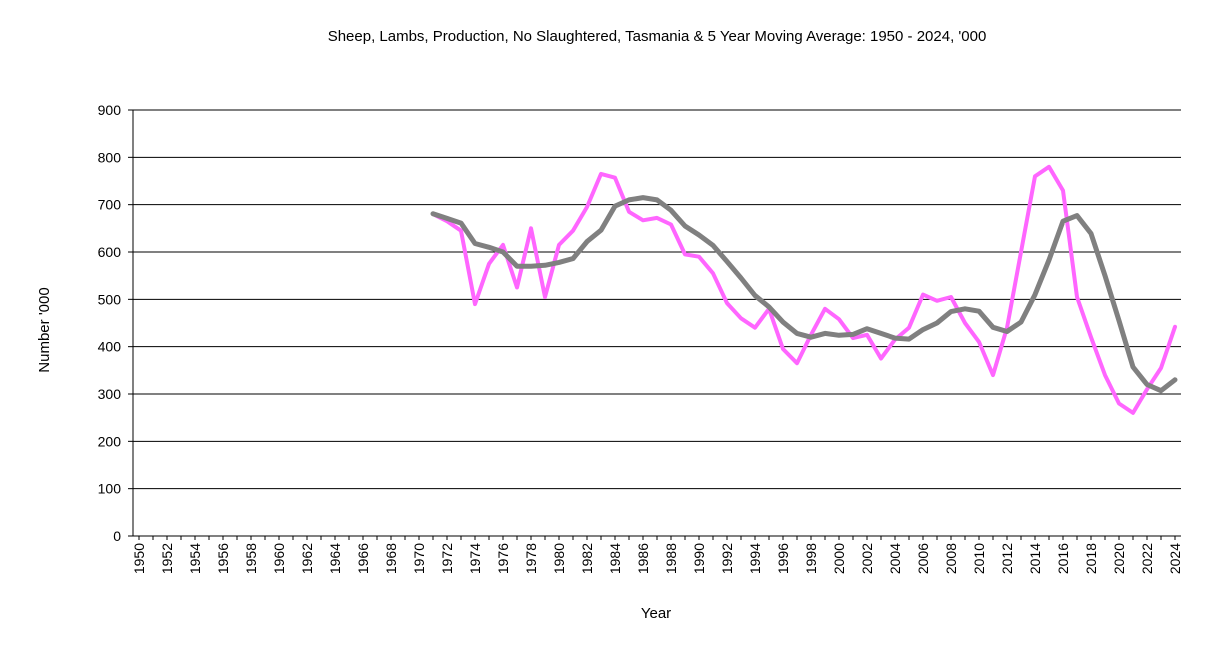 The width and height of the screenshot is (1208, 666). Describe the element at coordinates (110, 110) in the screenshot. I see `y-tick-label: 900` at that location.